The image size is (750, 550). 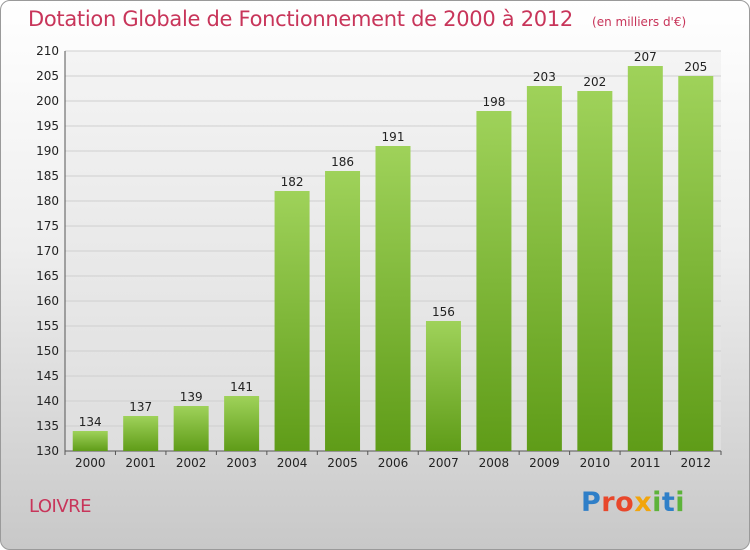 I want to click on x-tick-label-2001: 2001, so click(x=140, y=463).